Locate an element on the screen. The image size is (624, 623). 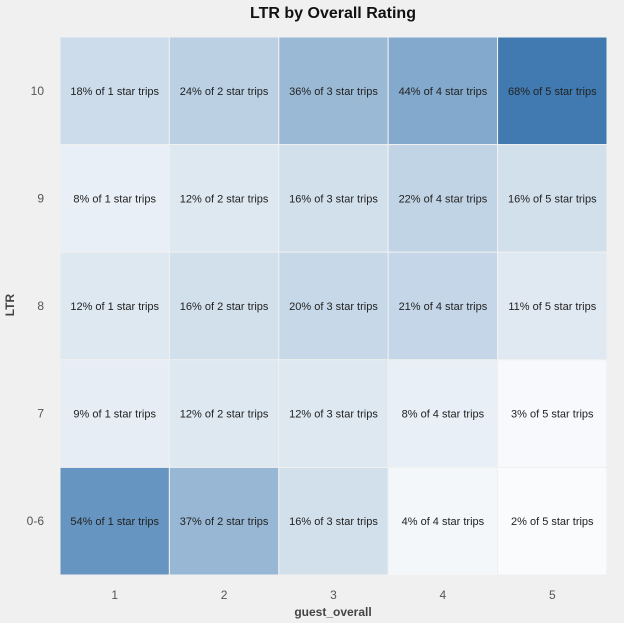
cell-label: 9% of 1 star trips is located at coordinates (114, 415).